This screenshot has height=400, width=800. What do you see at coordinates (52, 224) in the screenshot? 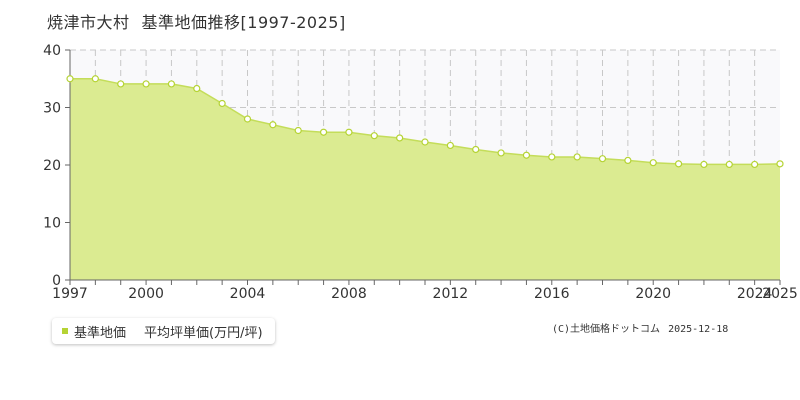
I see `y-tick-label: 10` at bounding box center [52, 224].